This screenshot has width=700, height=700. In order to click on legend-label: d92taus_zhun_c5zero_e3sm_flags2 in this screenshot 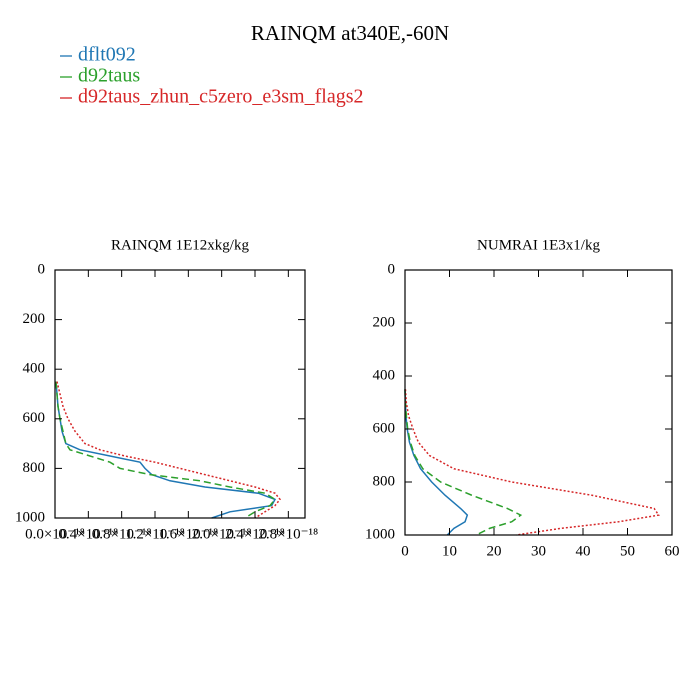, I will do `click(220, 97)`.